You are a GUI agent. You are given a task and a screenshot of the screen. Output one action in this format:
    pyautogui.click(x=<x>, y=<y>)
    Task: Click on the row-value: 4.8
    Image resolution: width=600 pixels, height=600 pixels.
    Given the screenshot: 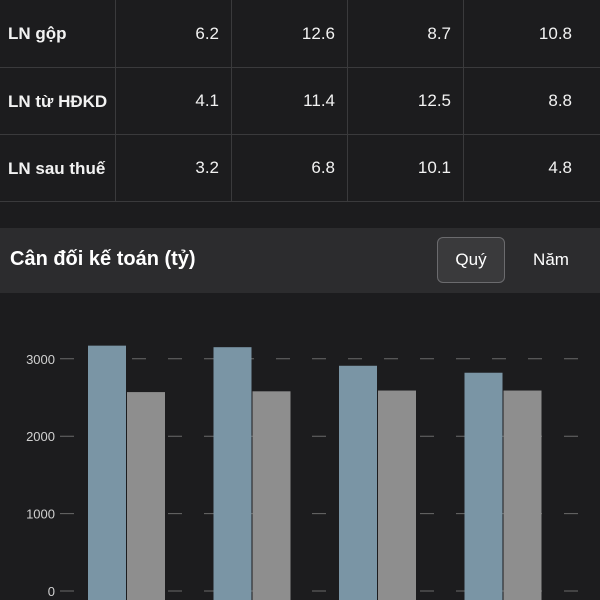 What is the action you would take?
    pyautogui.click(x=560, y=167)
    